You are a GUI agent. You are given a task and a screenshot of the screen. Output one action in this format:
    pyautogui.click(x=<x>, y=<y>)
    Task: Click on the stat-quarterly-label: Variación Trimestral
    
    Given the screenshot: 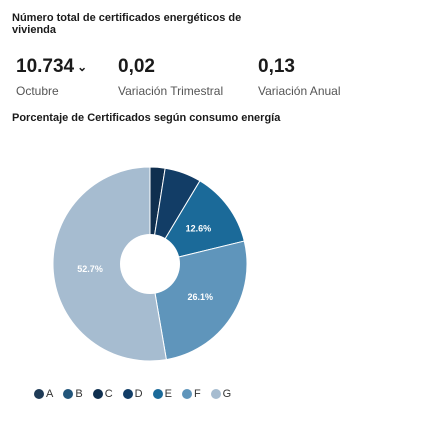 What is the action you would take?
    pyautogui.click(x=171, y=91)
    